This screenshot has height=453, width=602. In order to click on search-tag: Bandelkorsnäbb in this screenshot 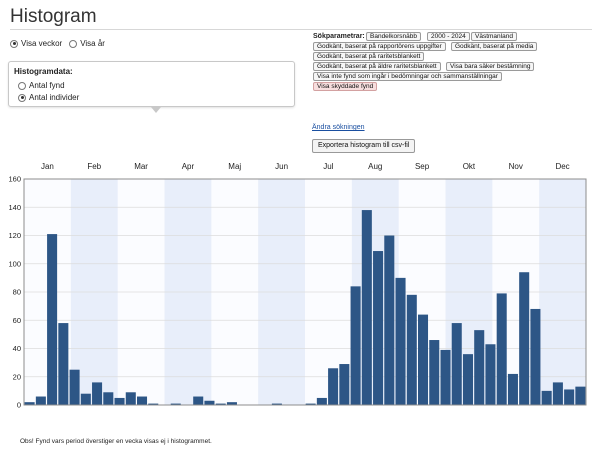, I will do `click(393, 36)`.